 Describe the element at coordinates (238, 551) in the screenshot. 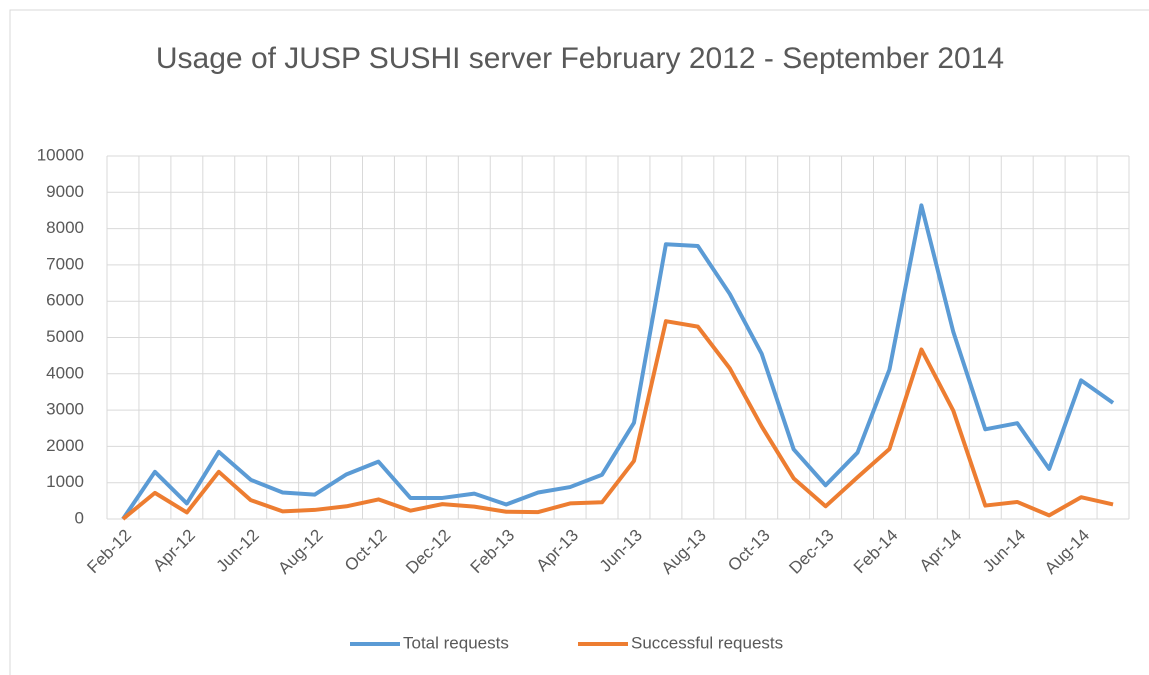

I see `x-tick-label: Jun-12` at that location.